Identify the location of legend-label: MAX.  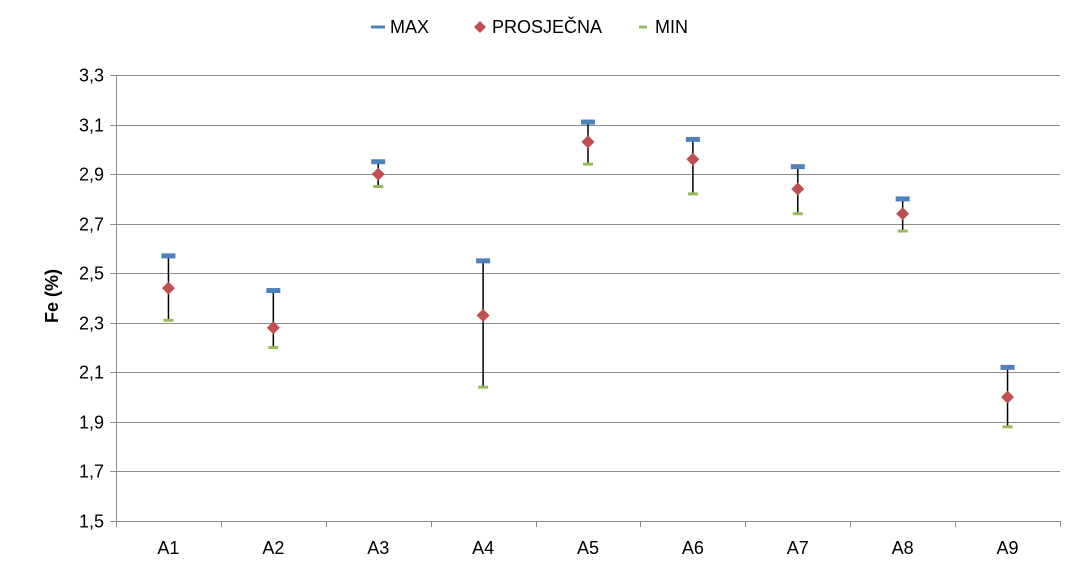
(409, 27).